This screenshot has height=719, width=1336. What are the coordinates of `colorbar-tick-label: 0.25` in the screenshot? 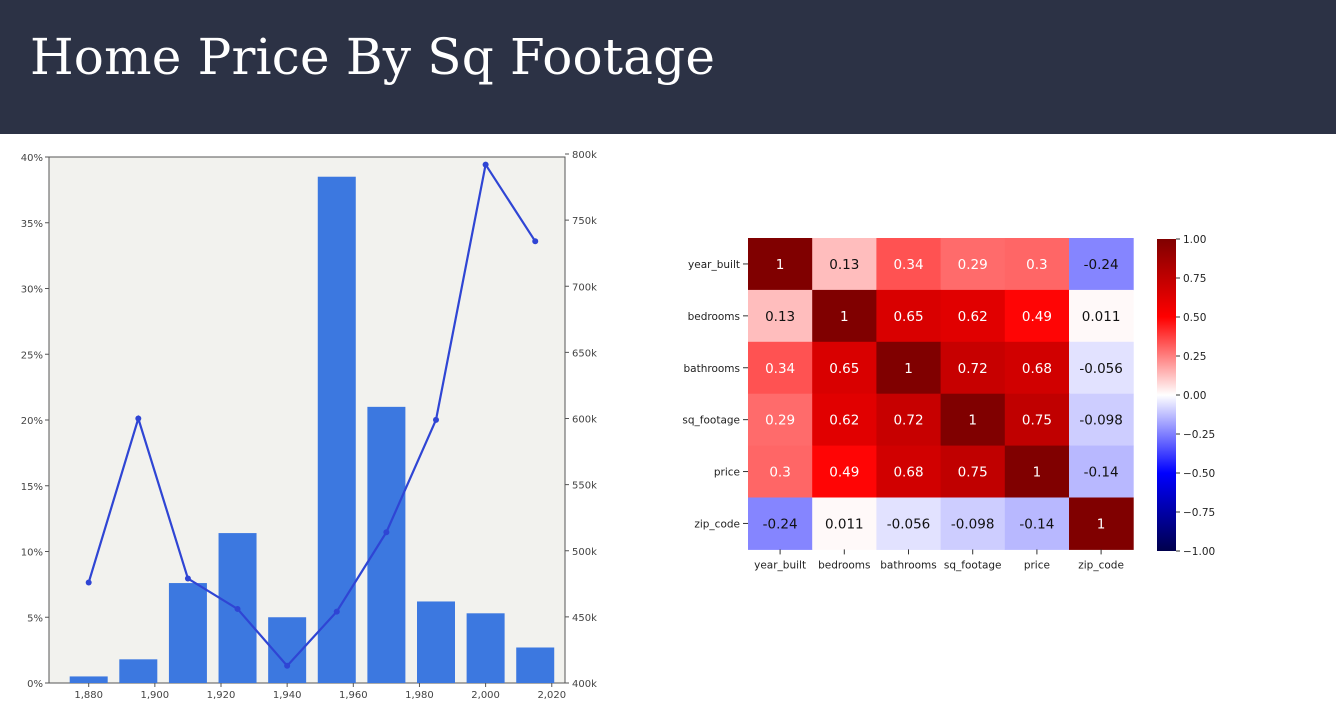 It's located at (1194, 357).